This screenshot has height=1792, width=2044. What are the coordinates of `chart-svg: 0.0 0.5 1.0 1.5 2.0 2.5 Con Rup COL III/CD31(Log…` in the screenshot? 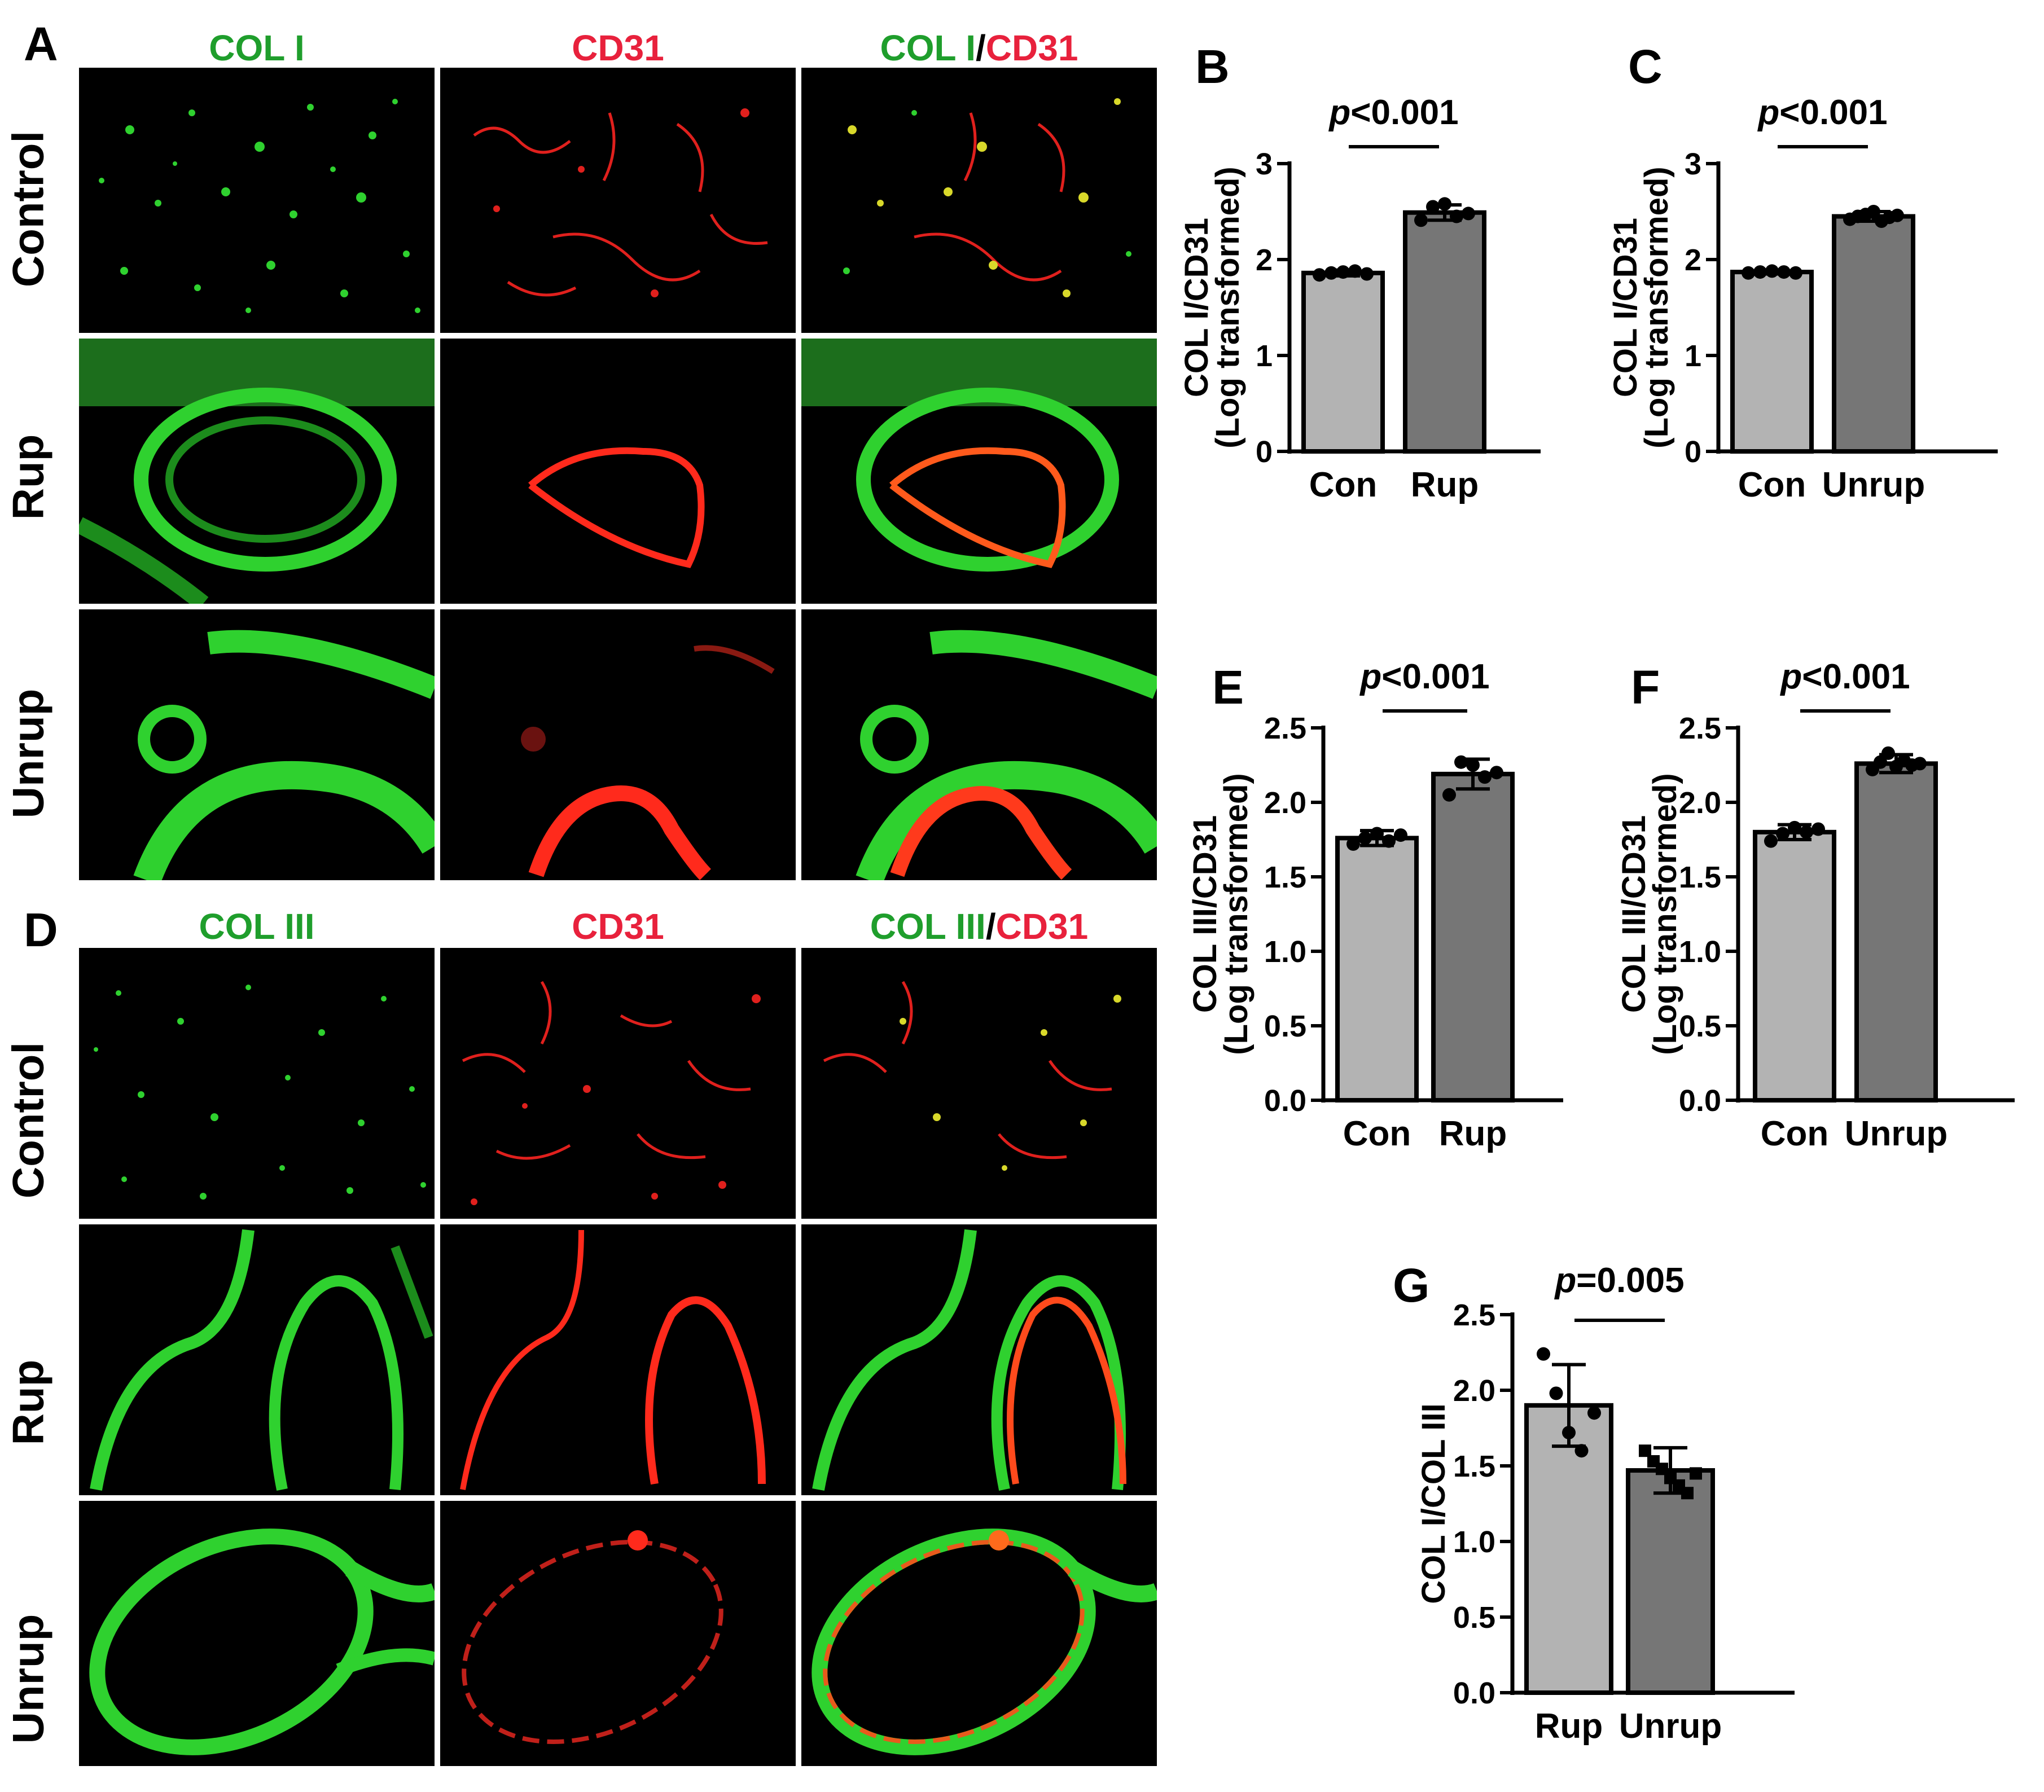 It's located at (1375, 905).